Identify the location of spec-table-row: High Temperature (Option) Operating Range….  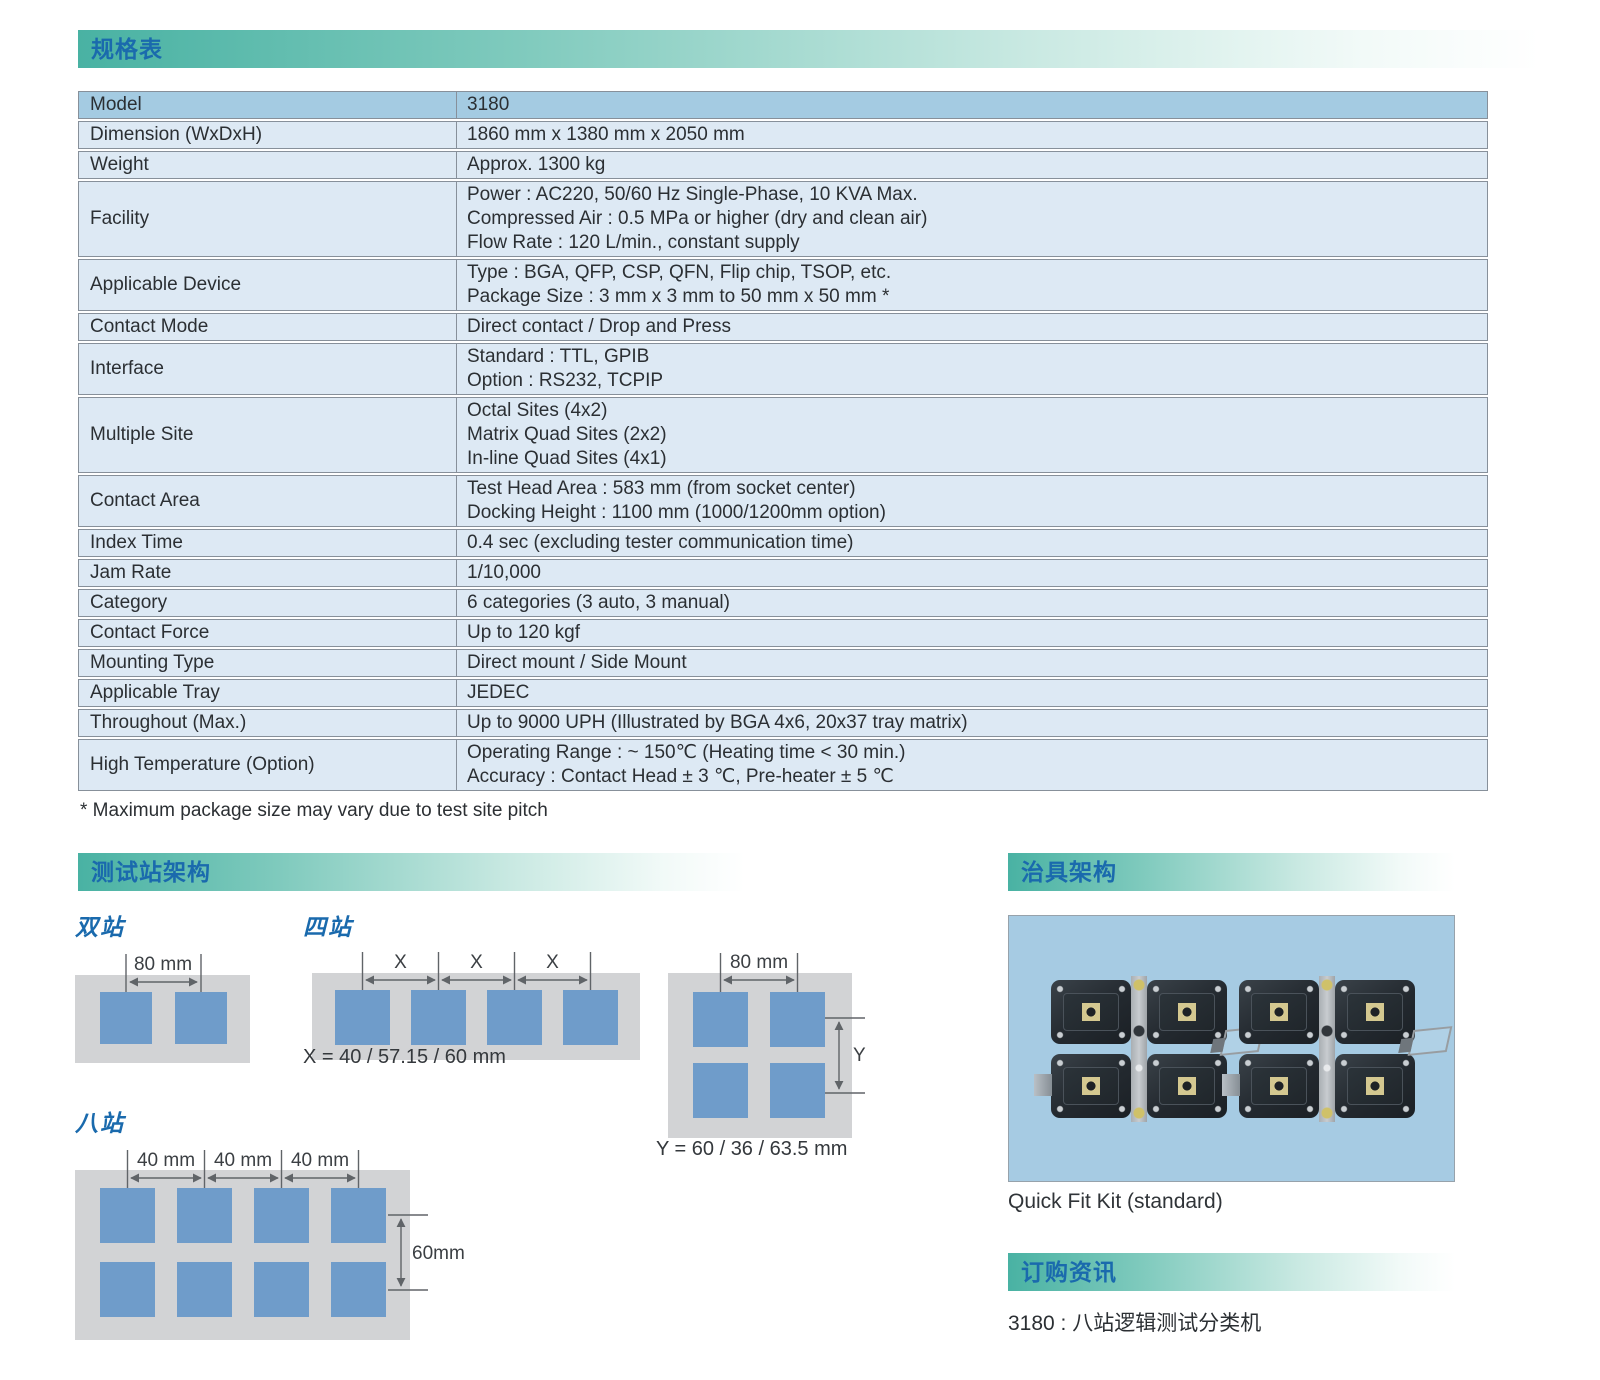
(783, 765).